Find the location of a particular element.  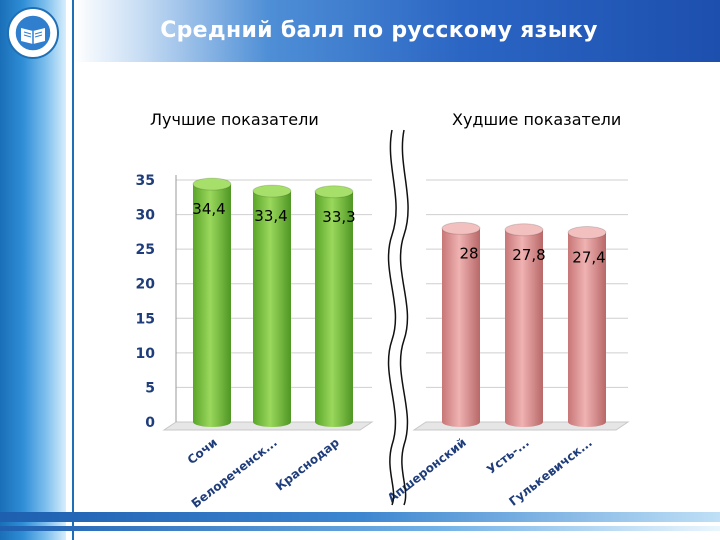

footer-band-thin is located at coordinates (360, 528).